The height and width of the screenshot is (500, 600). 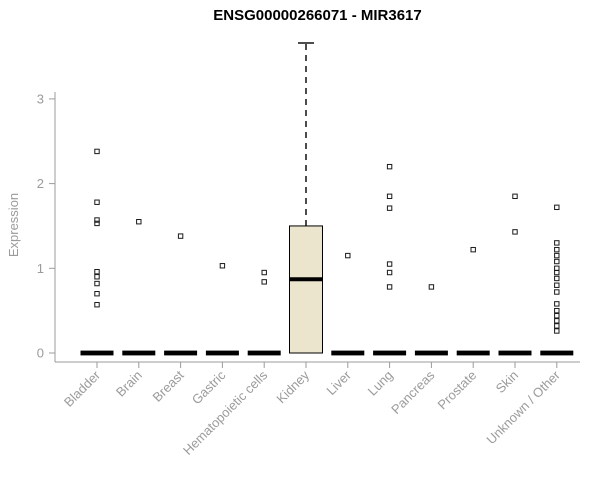 What do you see at coordinates (214, 335) in the screenshot?
I see `boxplot-gastric: Gastric` at bounding box center [214, 335].